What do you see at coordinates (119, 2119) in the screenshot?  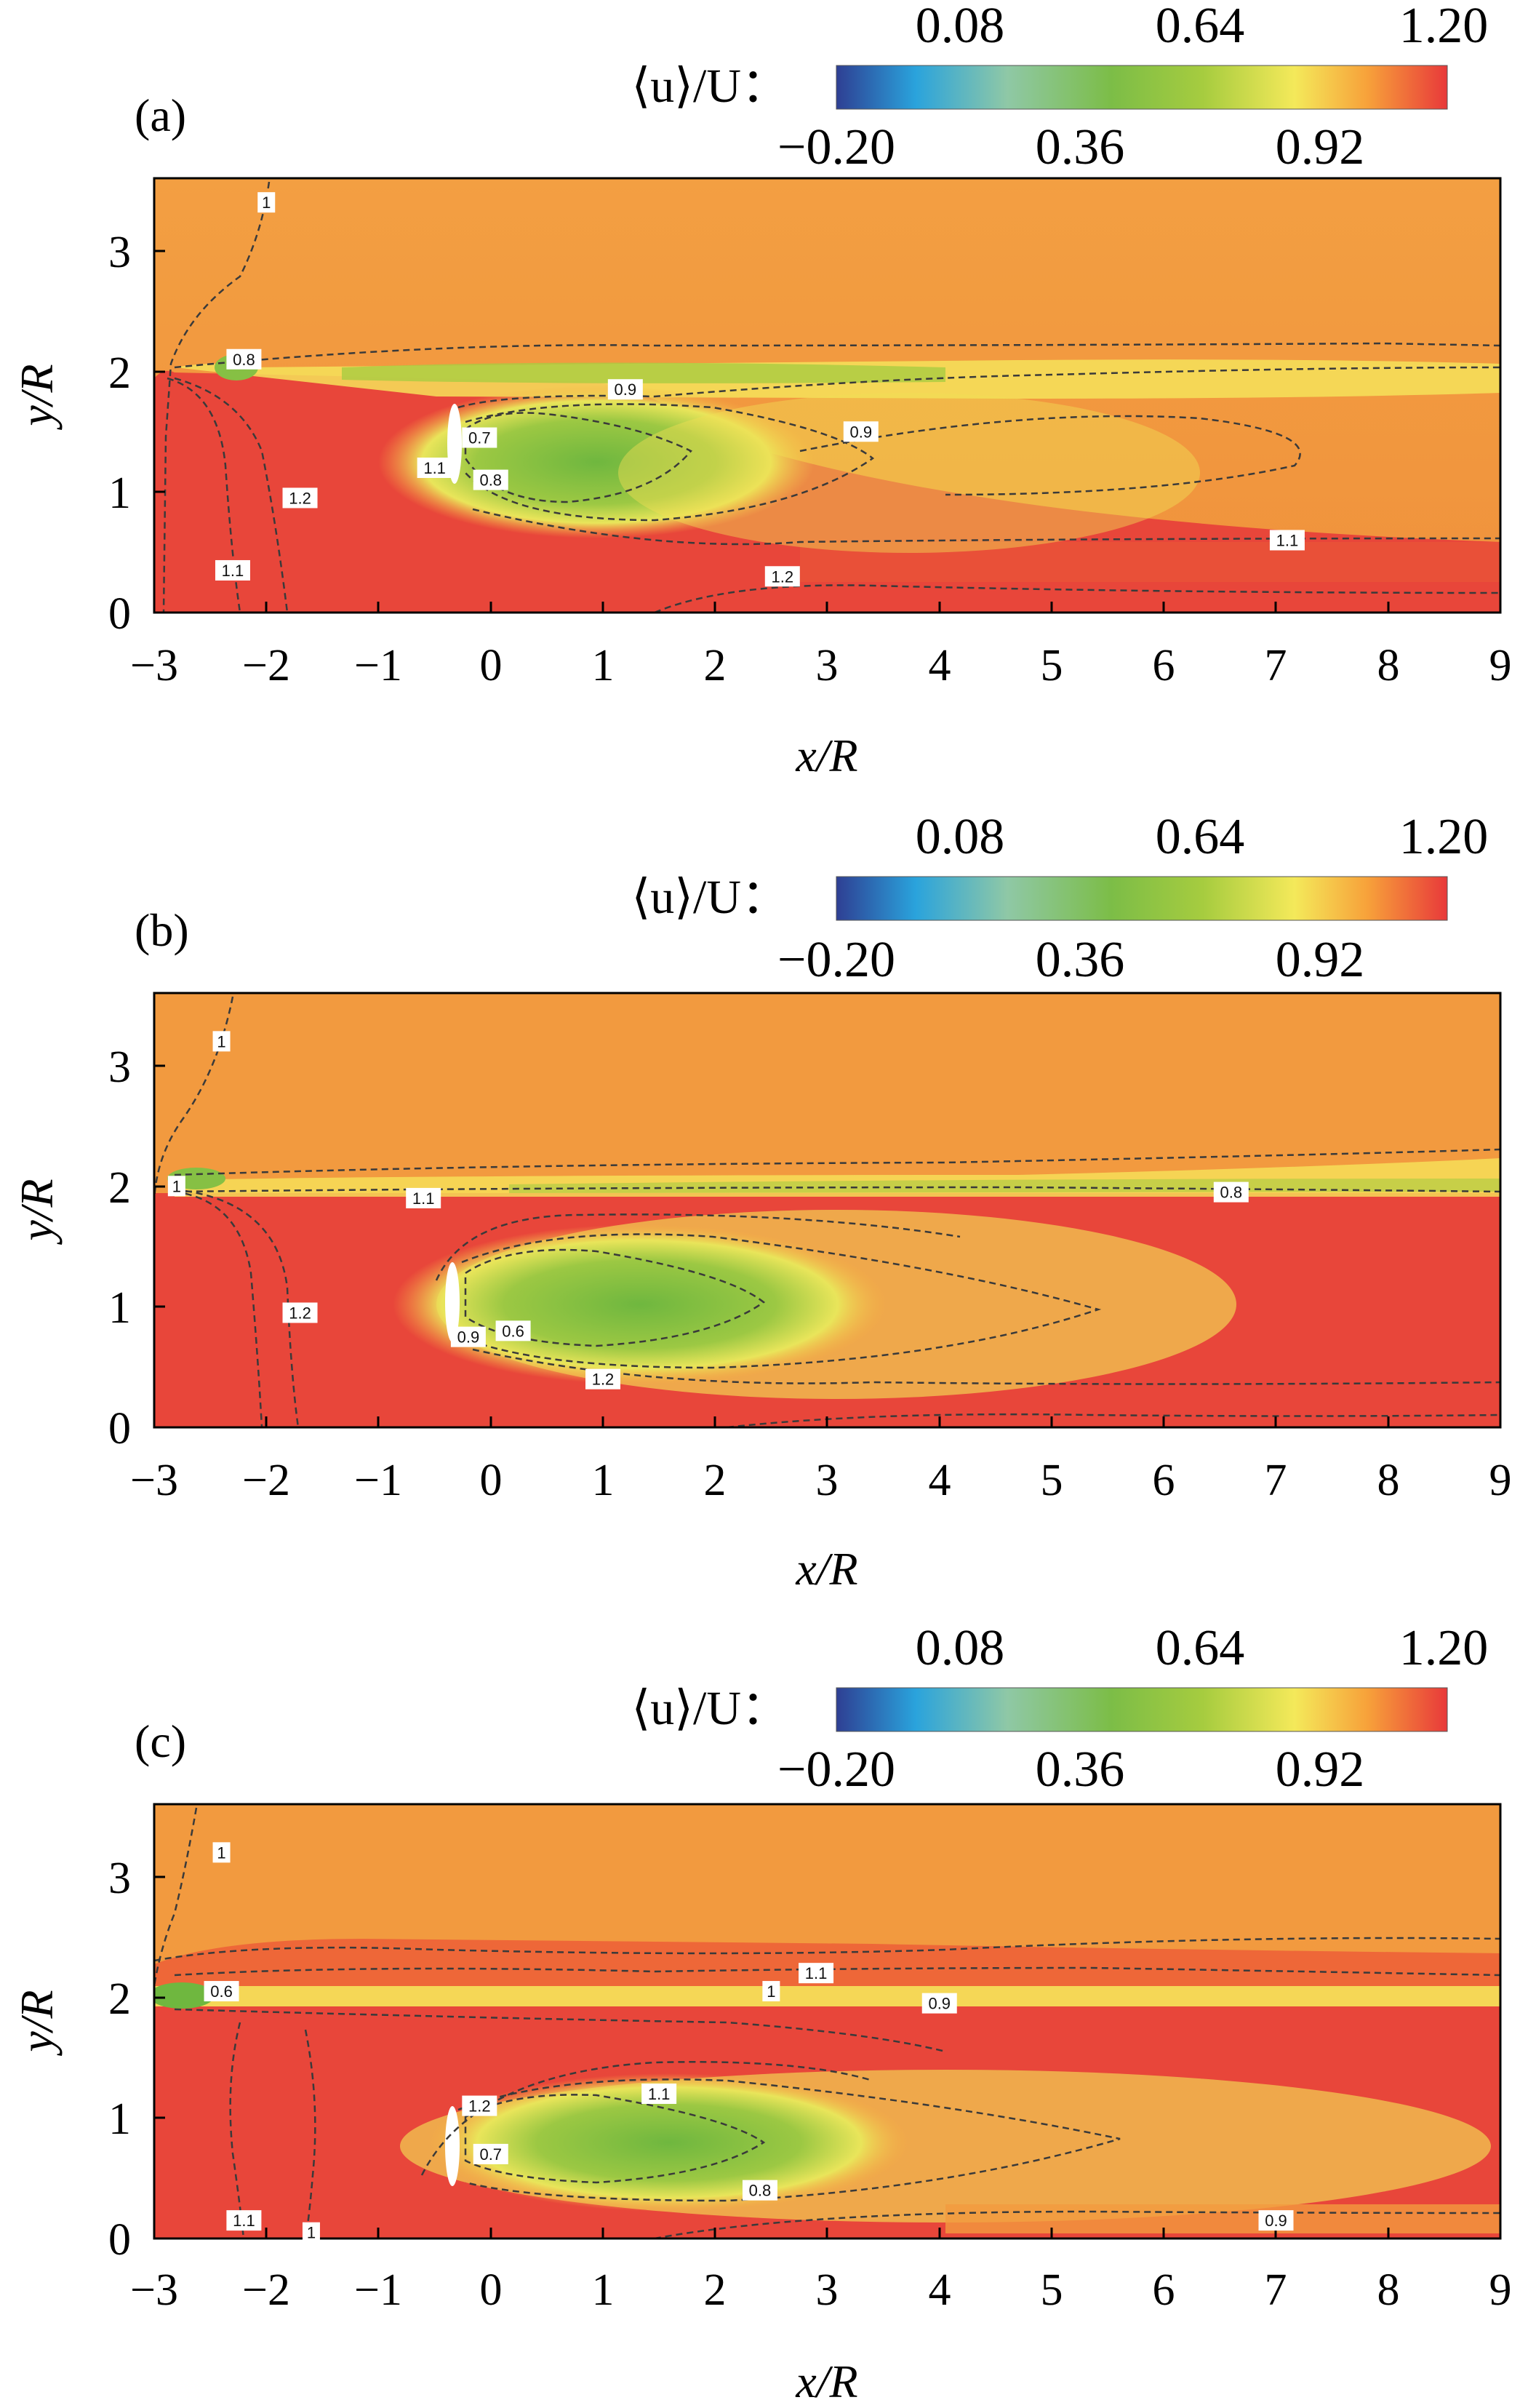 I see `y-tick-label: 1` at bounding box center [119, 2119].